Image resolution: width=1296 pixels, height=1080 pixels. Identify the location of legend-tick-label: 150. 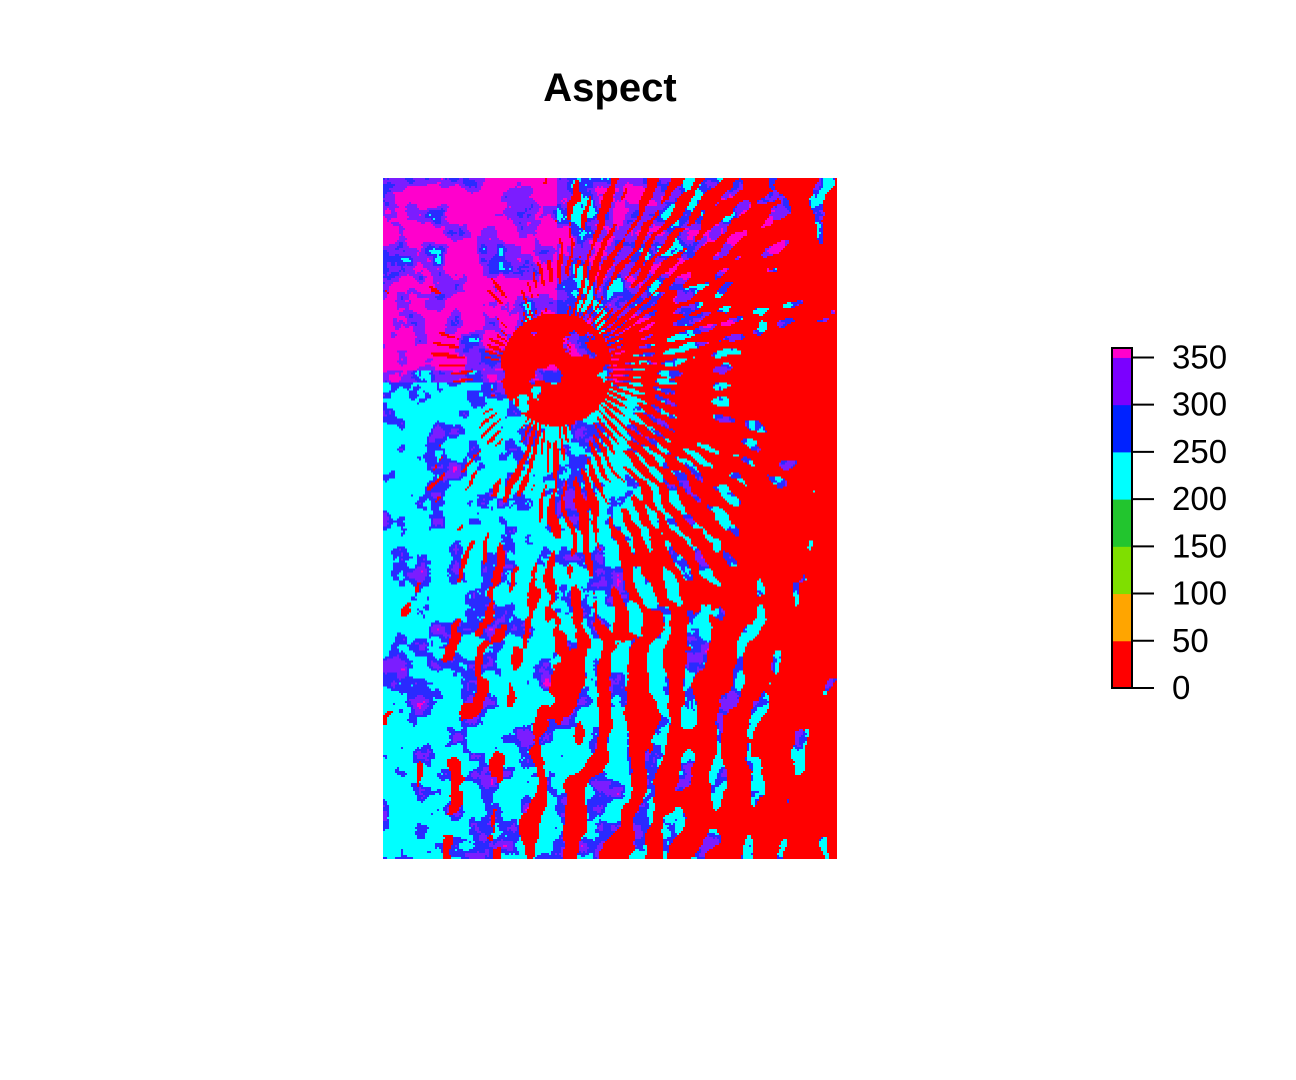
(1199, 545).